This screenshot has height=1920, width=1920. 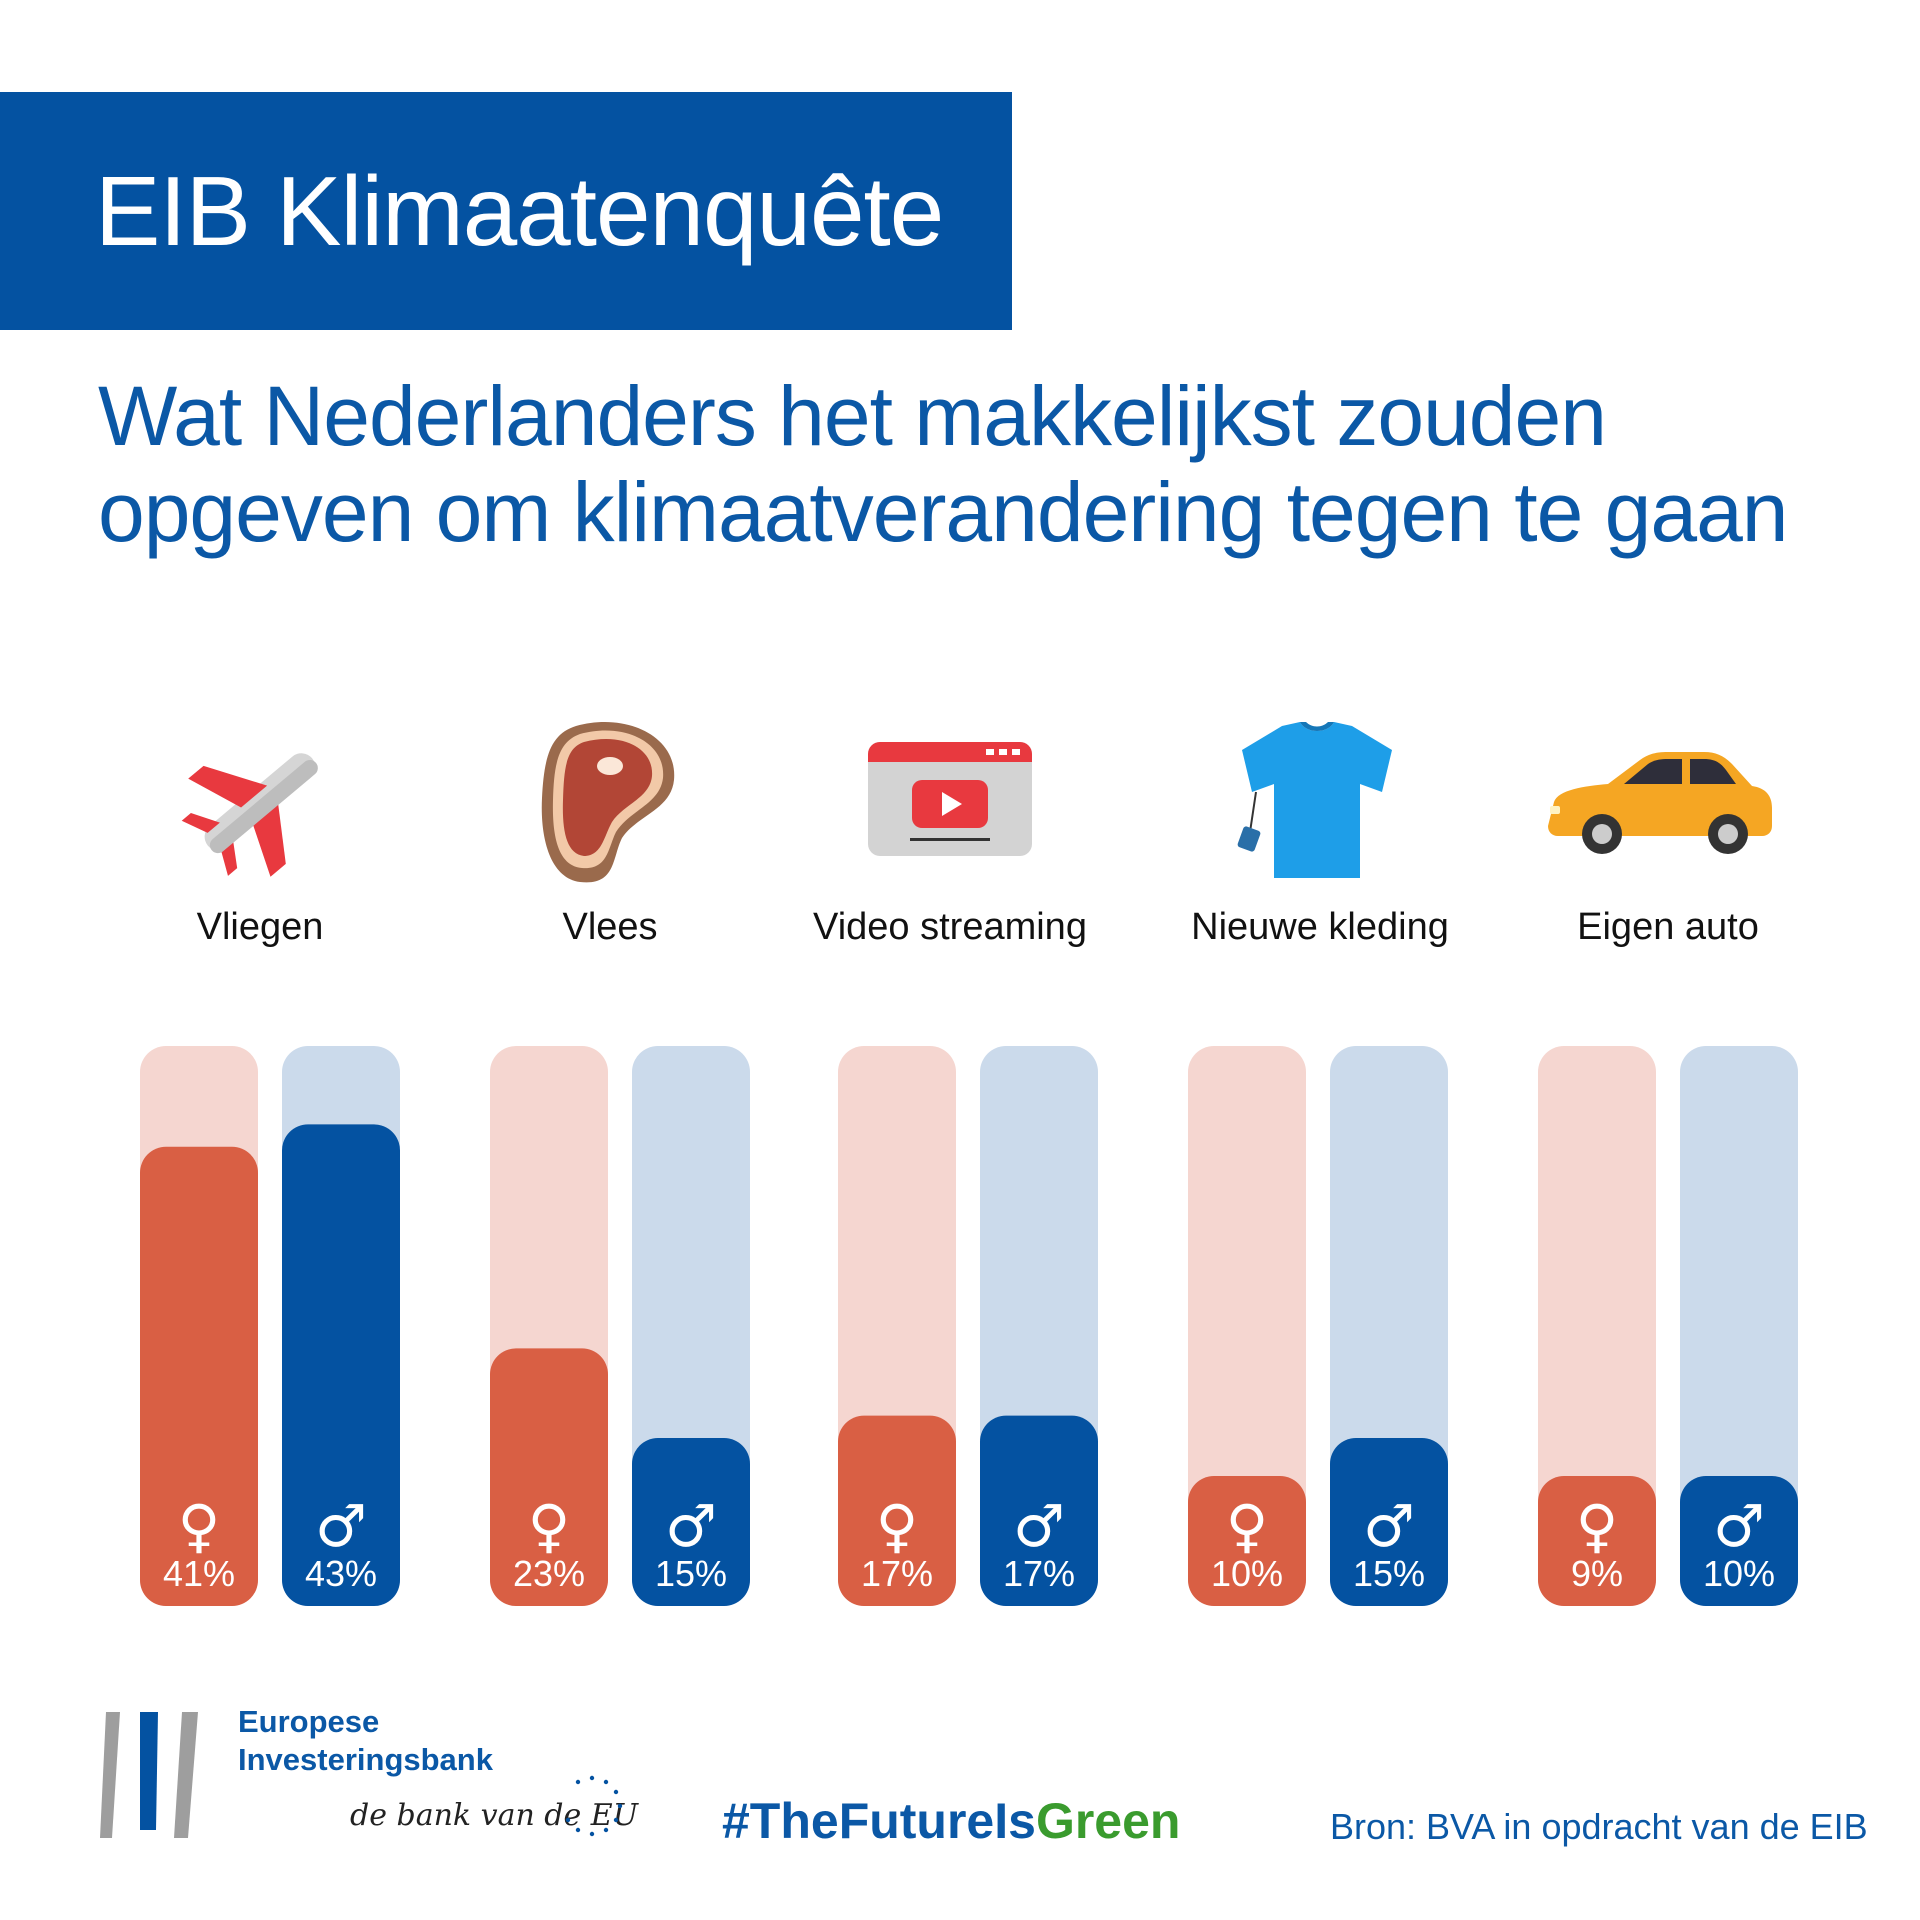 What do you see at coordinates (1599, 1826) in the screenshot?
I see `source-note: Bron: BVA in opdracht van de EIB` at bounding box center [1599, 1826].